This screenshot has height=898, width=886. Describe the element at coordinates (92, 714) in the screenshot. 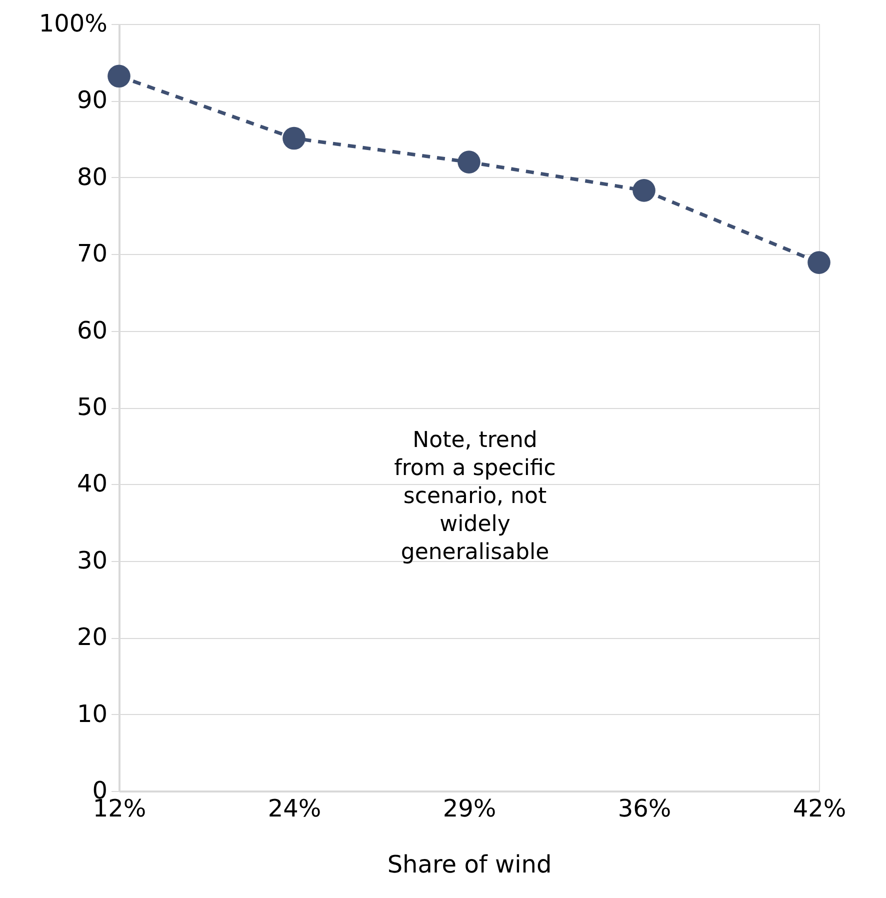

I see `y-tick-label: 10` at that location.